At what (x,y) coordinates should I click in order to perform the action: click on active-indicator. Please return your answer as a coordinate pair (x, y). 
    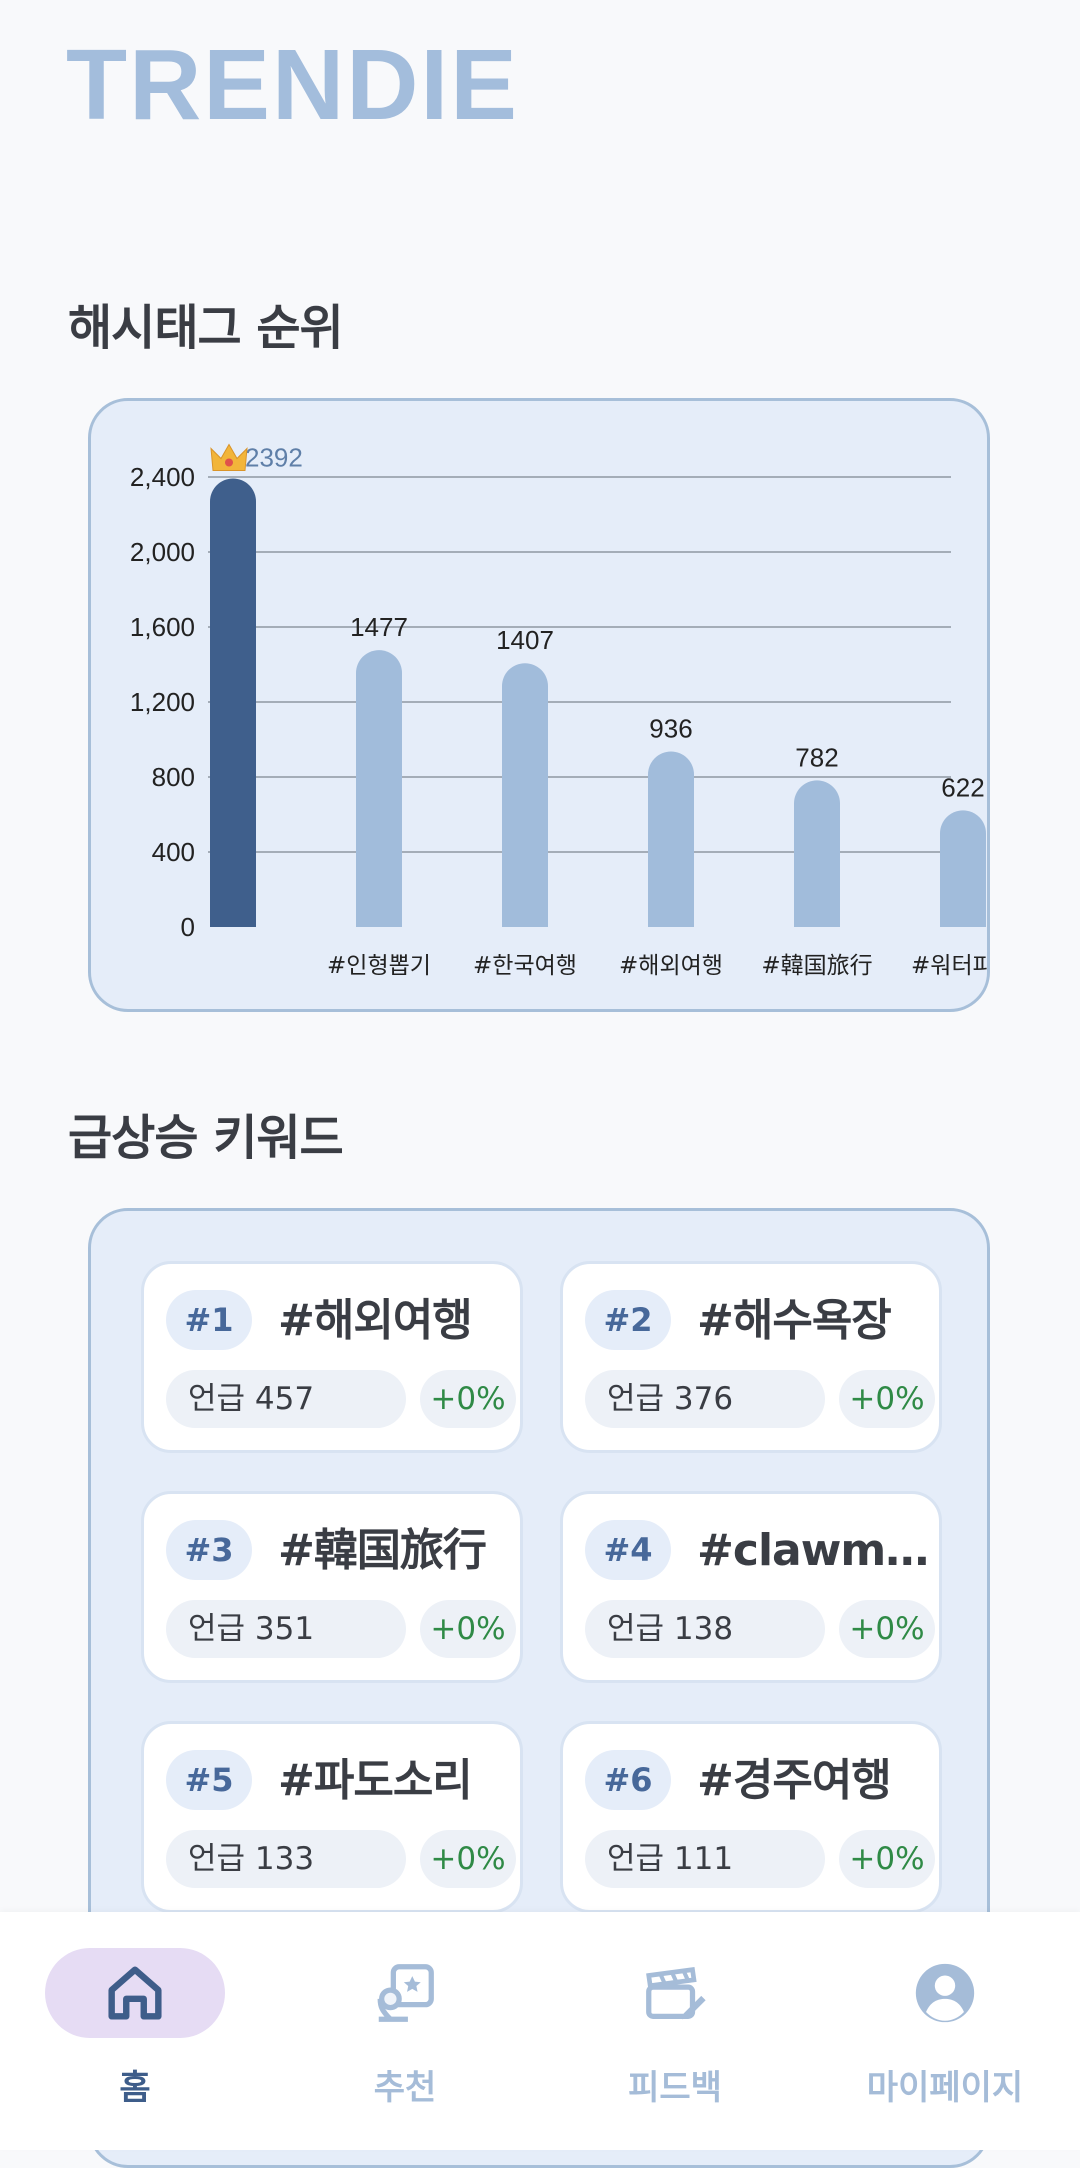
    Looking at the image, I should click on (135, 1993).